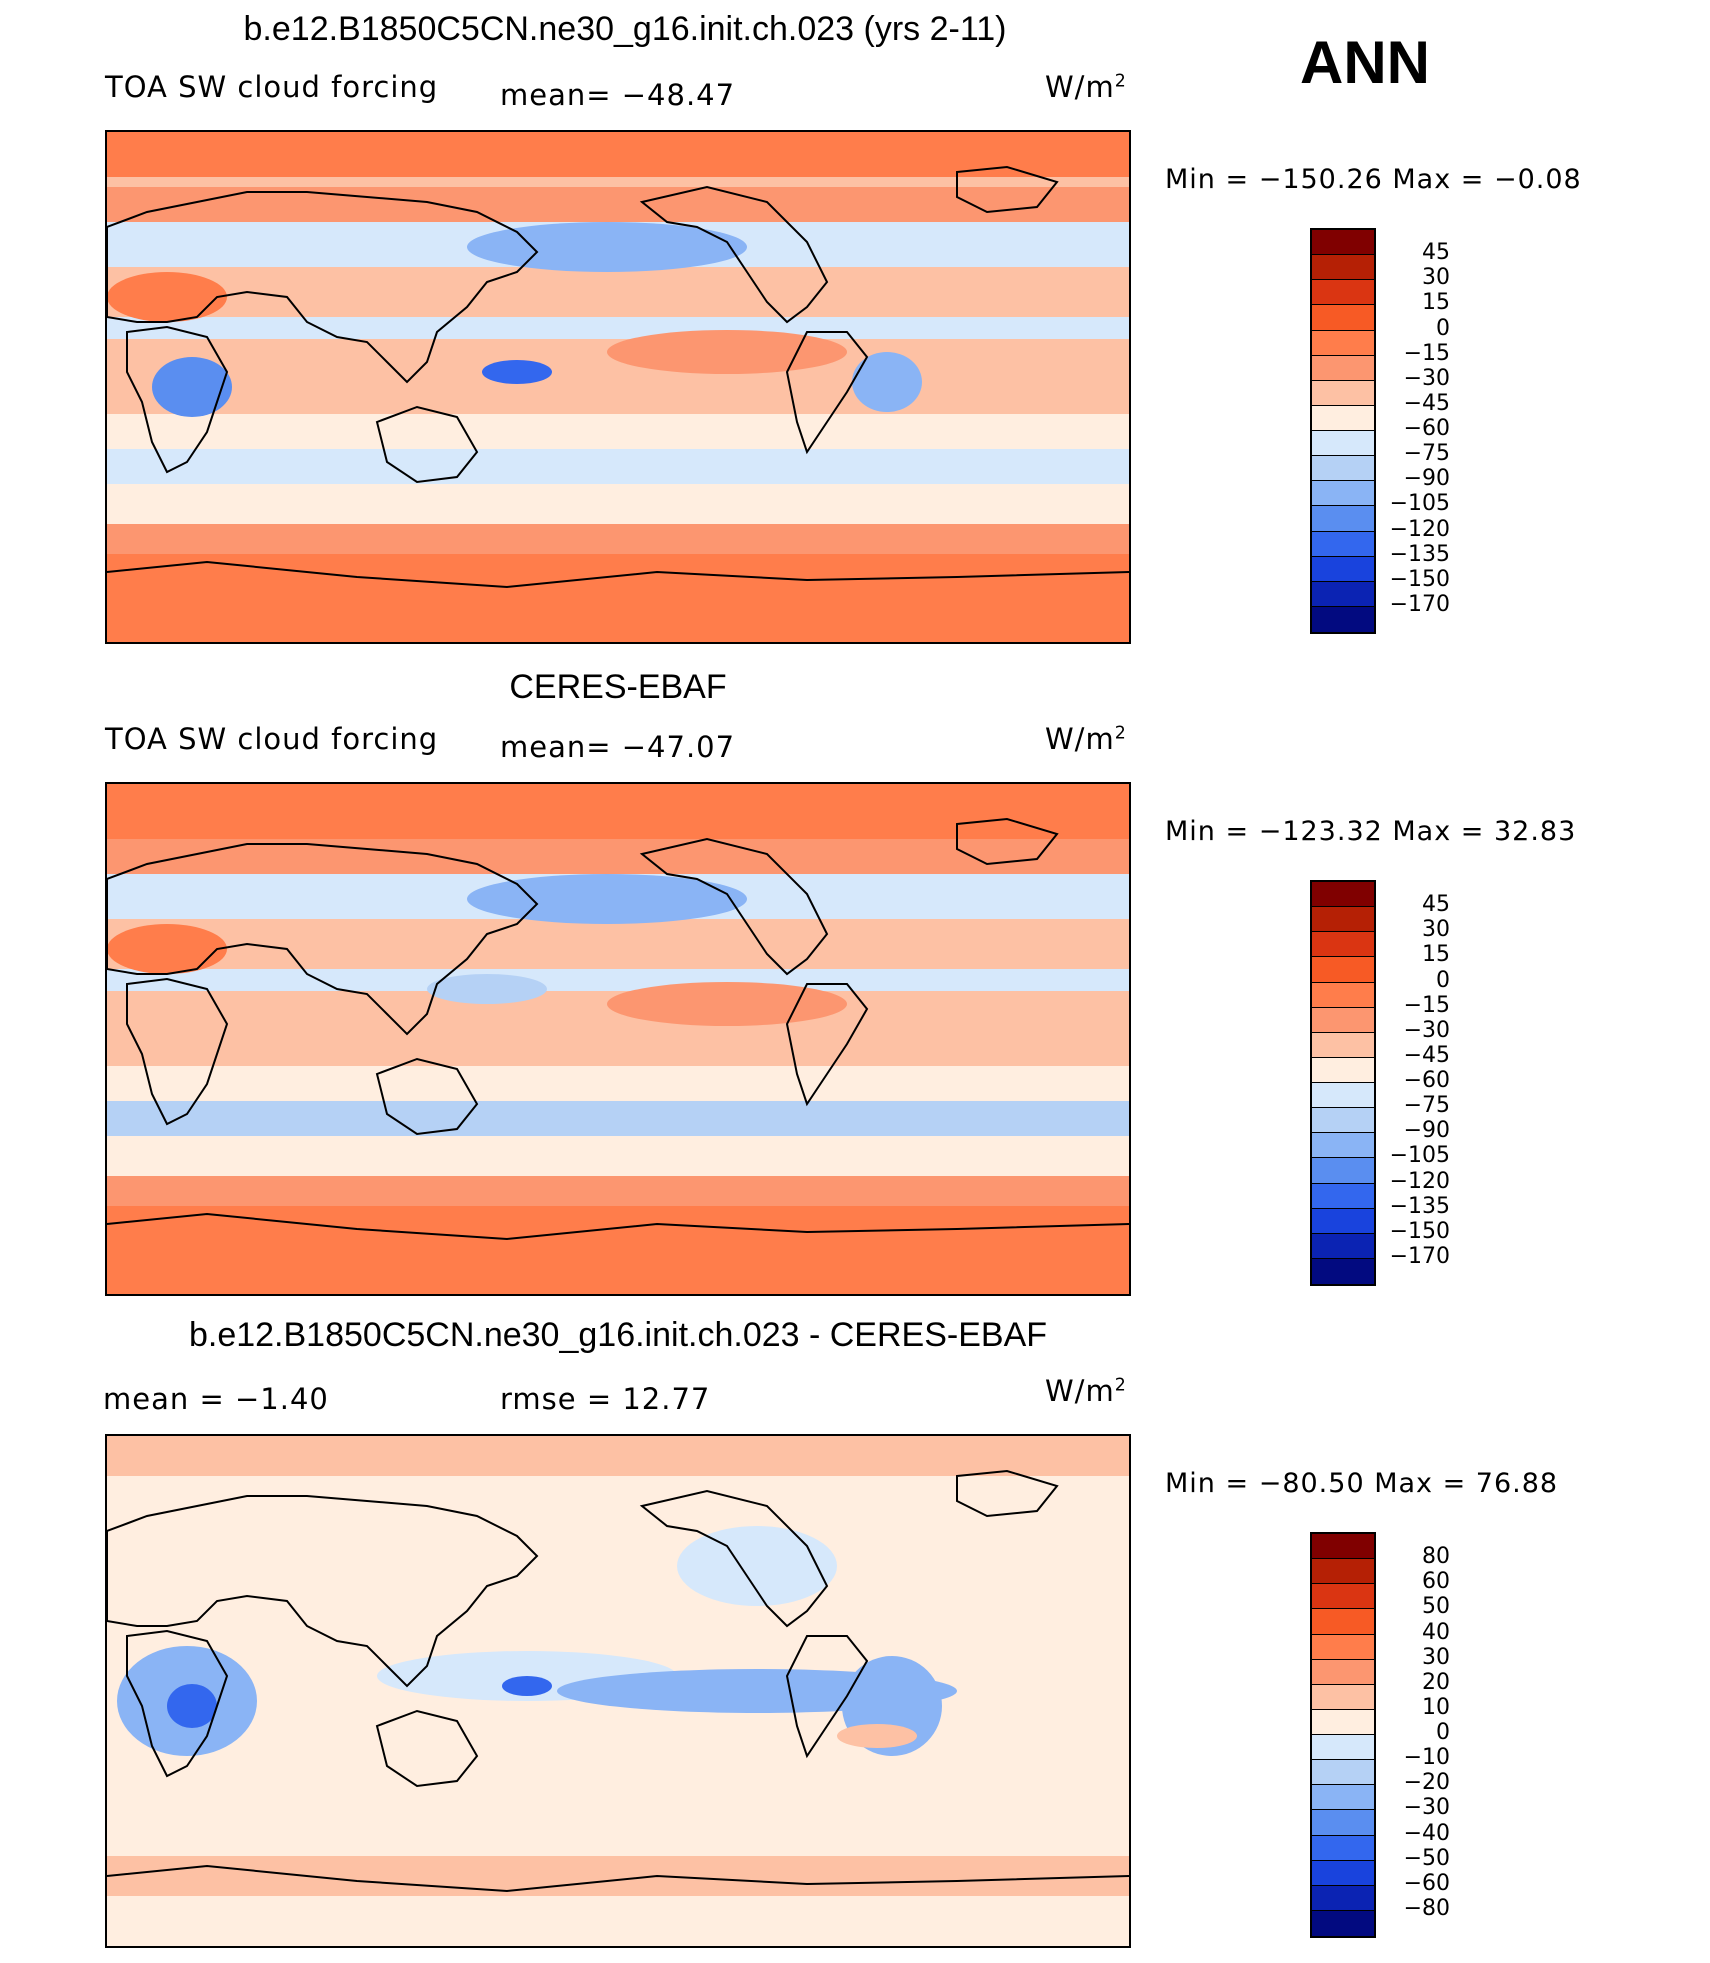 This screenshot has width=1710, height=1963. I want to click on map-band-sh-cream2, so click(618, 504).